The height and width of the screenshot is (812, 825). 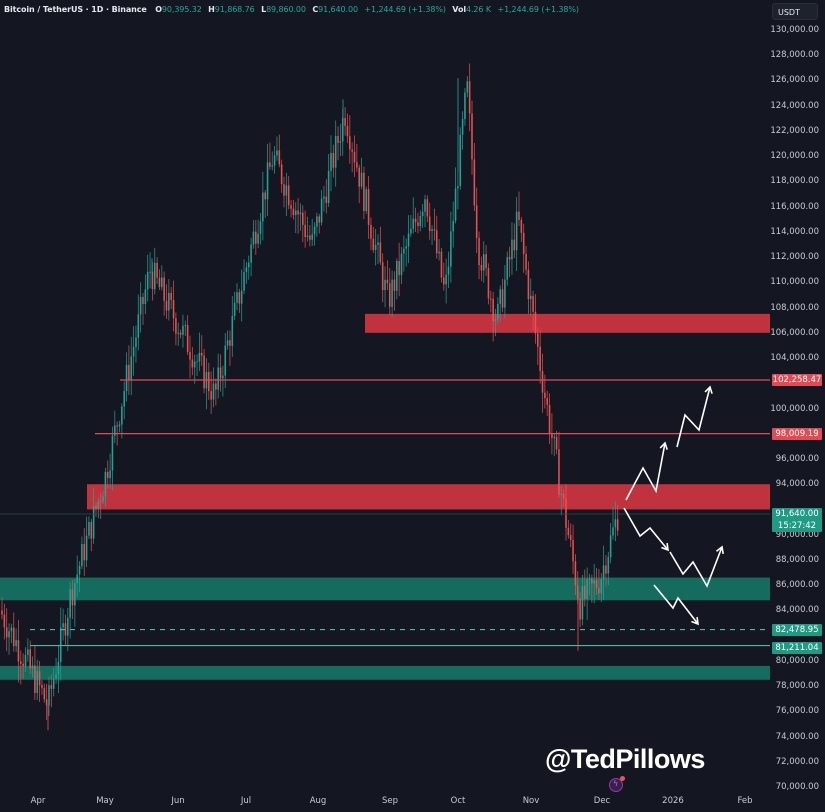 I want to click on low-value: 89,860.00, so click(x=286, y=9).